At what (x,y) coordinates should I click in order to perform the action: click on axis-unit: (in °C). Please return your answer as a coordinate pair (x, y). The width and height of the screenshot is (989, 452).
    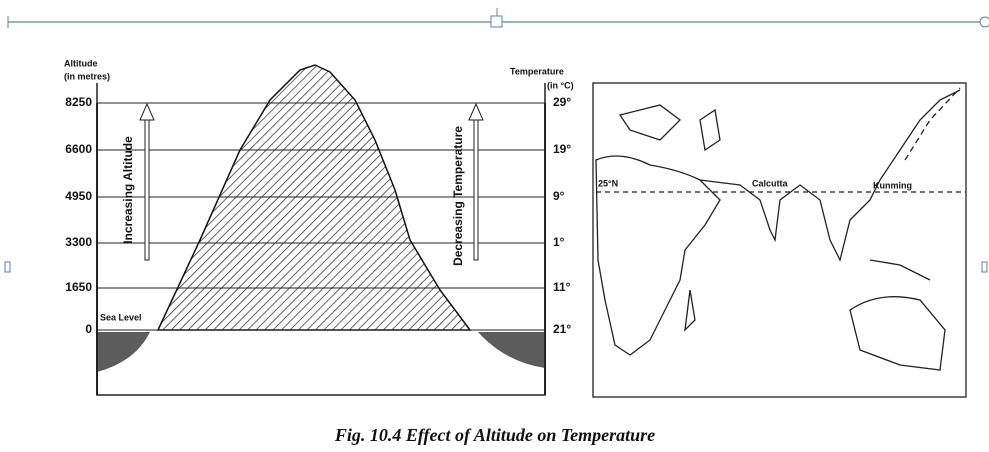
    Looking at the image, I should click on (560, 85).